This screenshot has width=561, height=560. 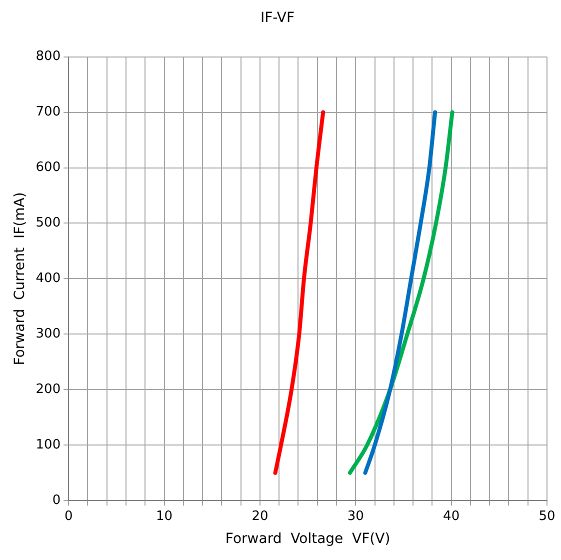 What do you see at coordinates (260, 516) in the screenshot?
I see `x-tick-label: 20` at bounding box center [260, 516].